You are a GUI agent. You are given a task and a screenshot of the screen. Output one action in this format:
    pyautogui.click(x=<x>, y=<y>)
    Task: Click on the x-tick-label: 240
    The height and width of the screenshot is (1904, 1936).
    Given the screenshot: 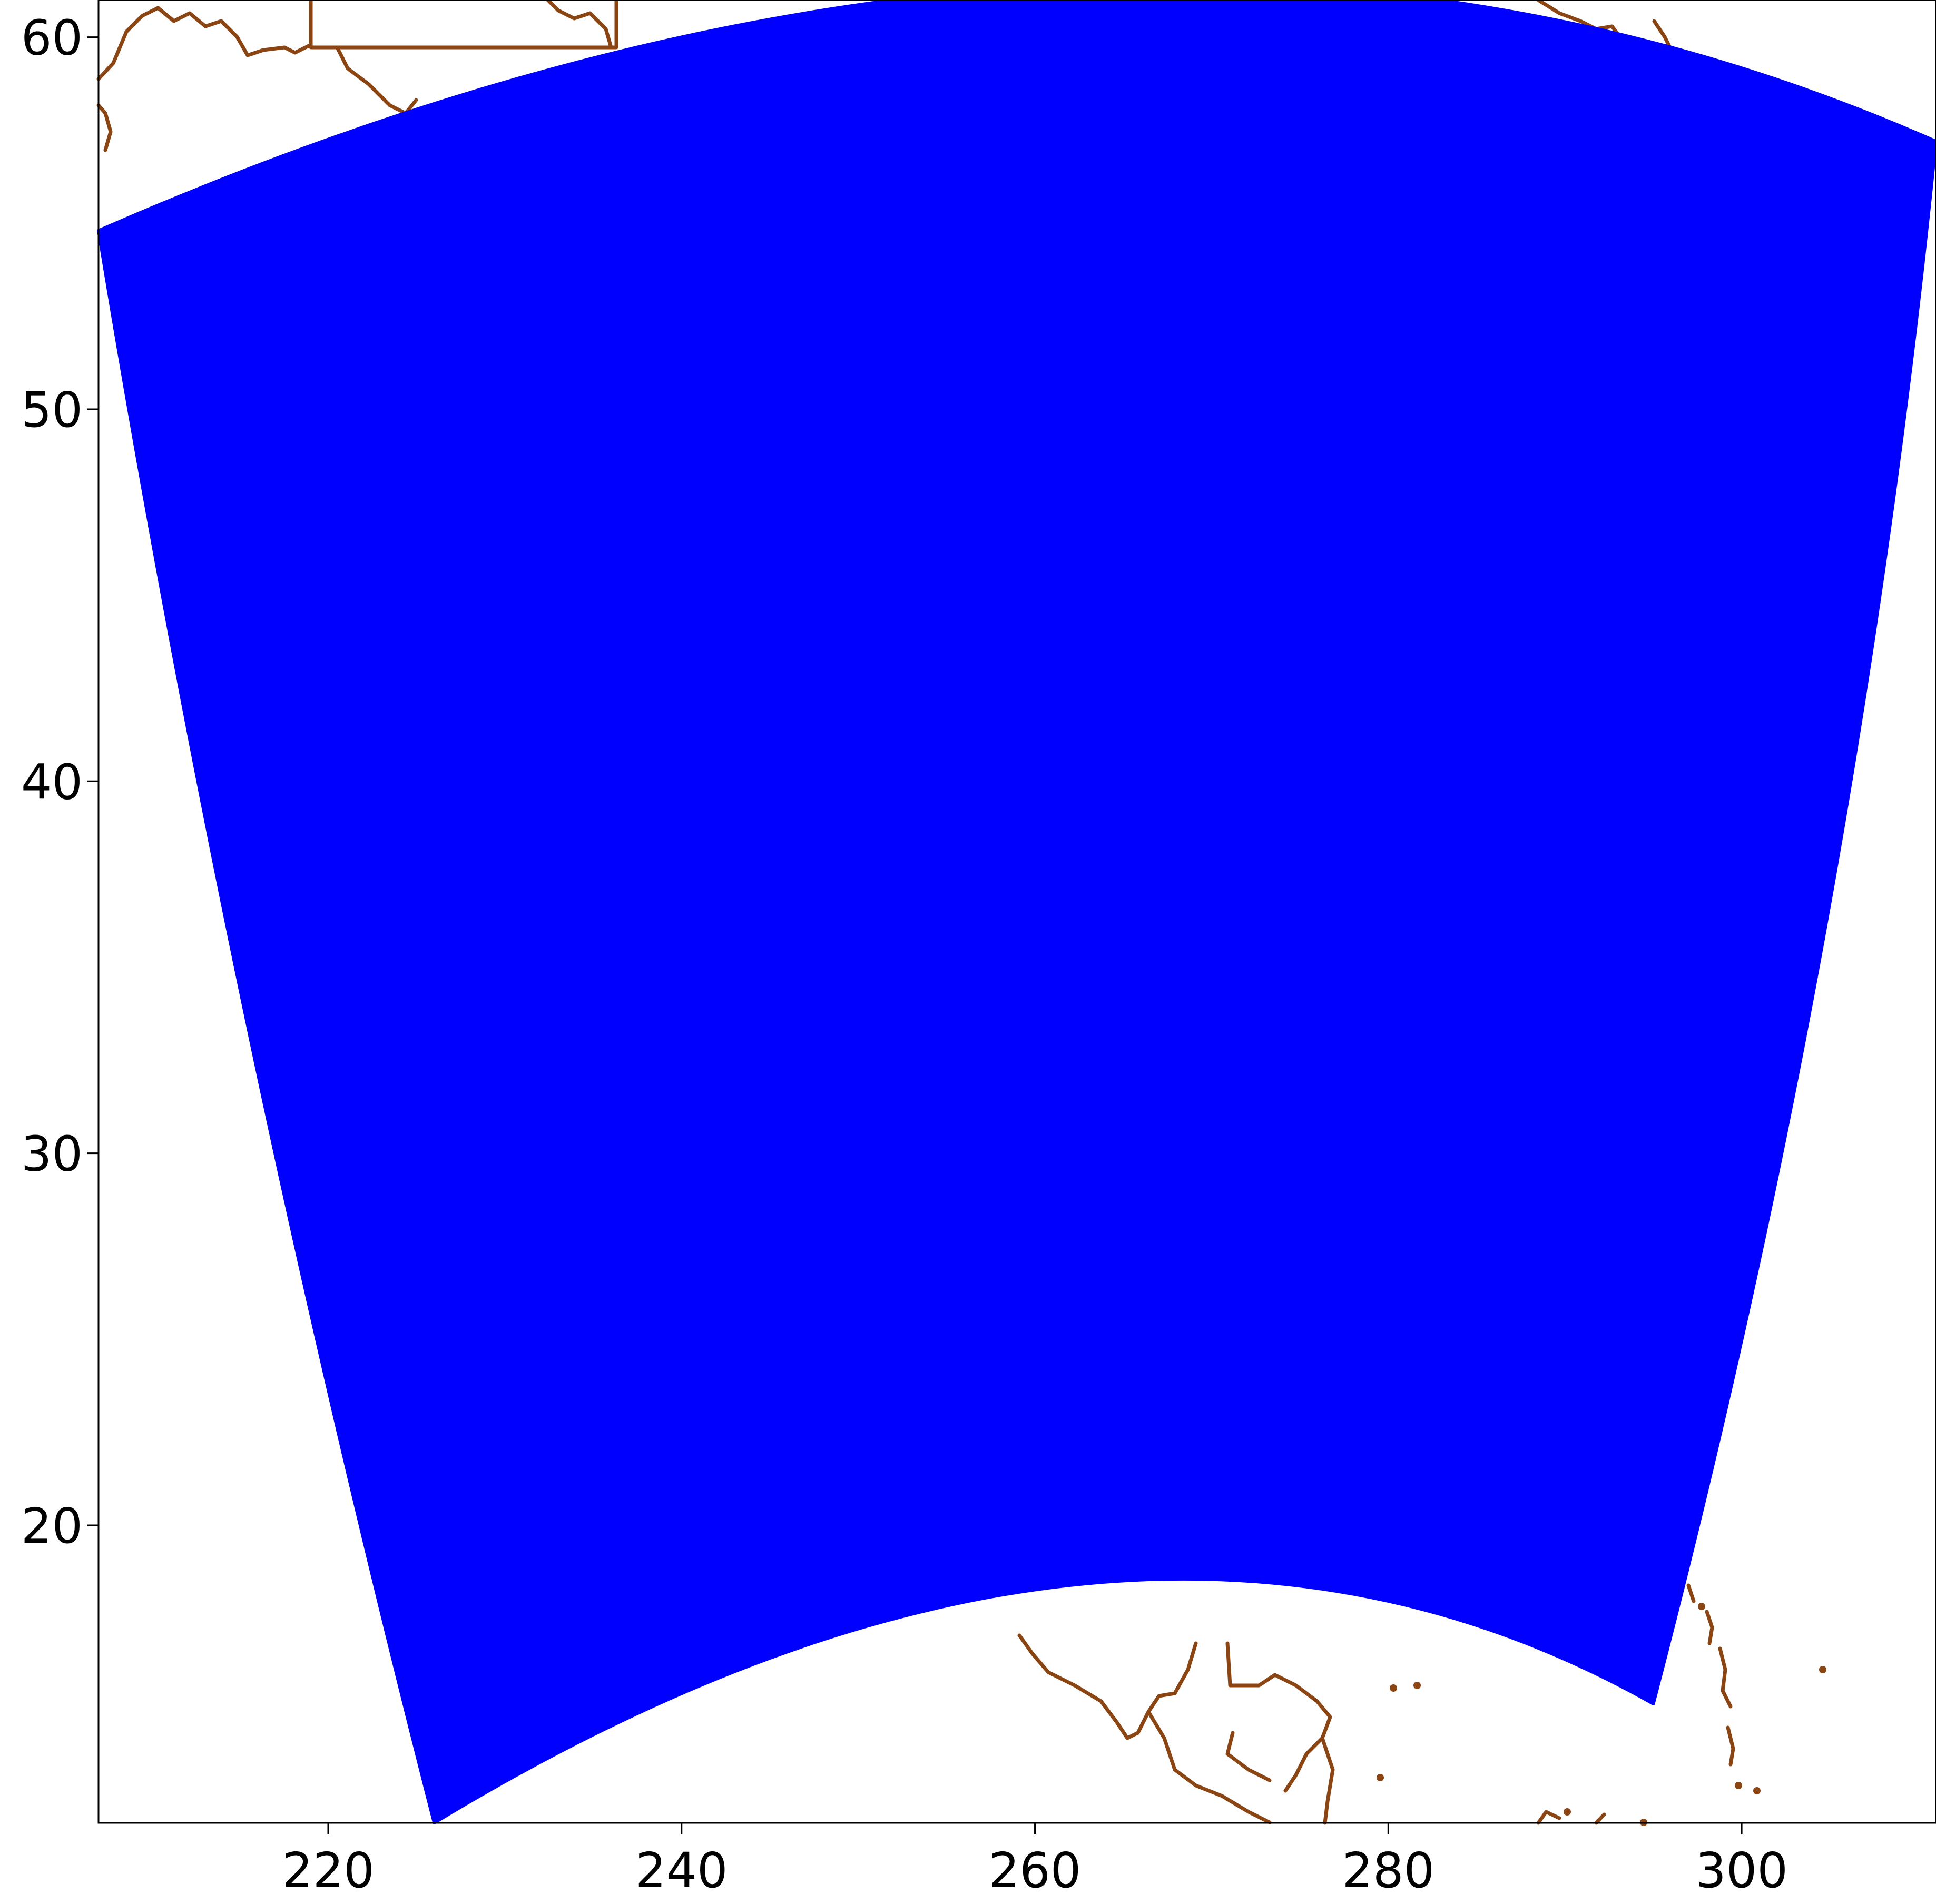 What is the action you would take?
    pyautogui.click(x=682, y=1870)
    